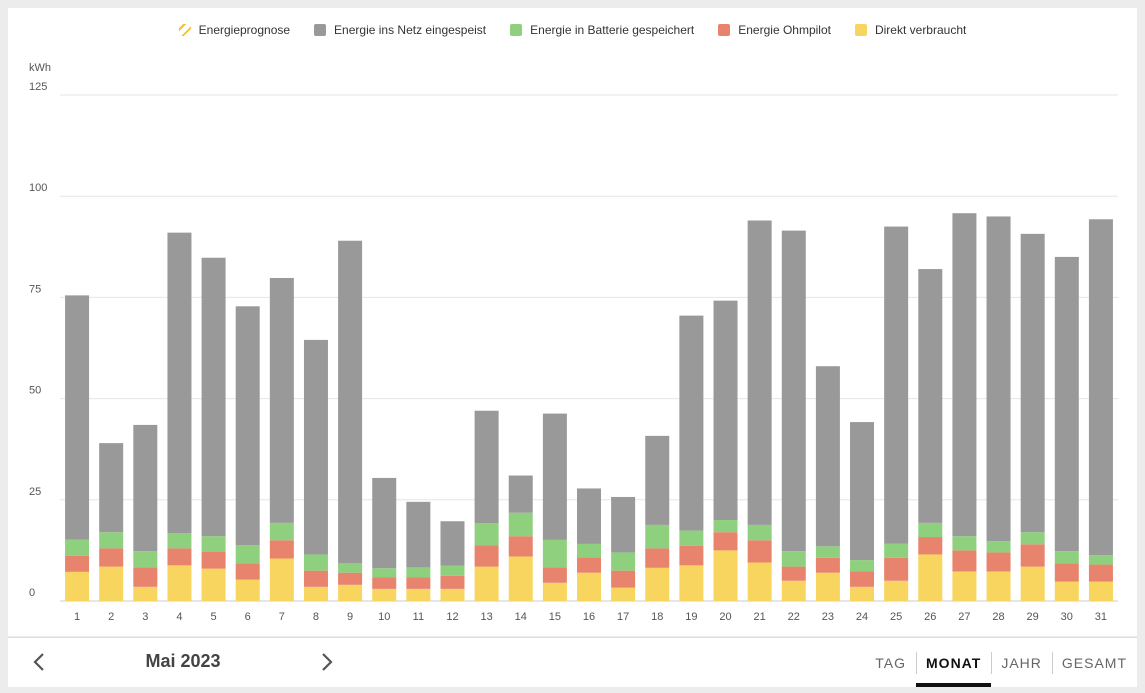 This screenshot has width=1145, height=693. Describe the element at coordinates (35, 391) in the screenshot. I see `y-tick-label: 50` at that location.